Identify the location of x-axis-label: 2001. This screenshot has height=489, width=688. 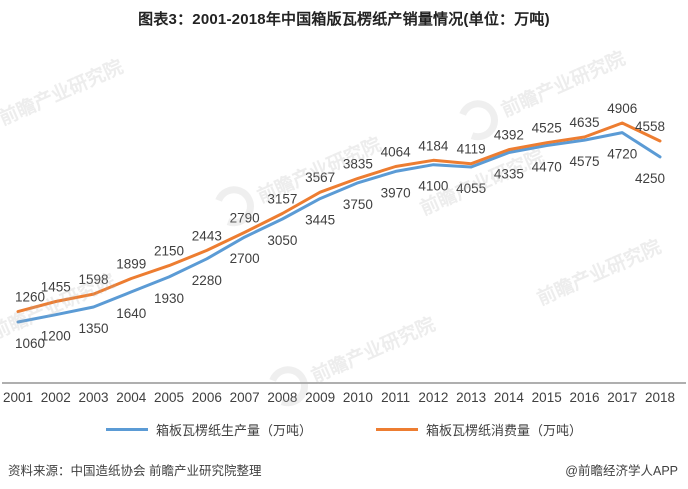
(18, 397).